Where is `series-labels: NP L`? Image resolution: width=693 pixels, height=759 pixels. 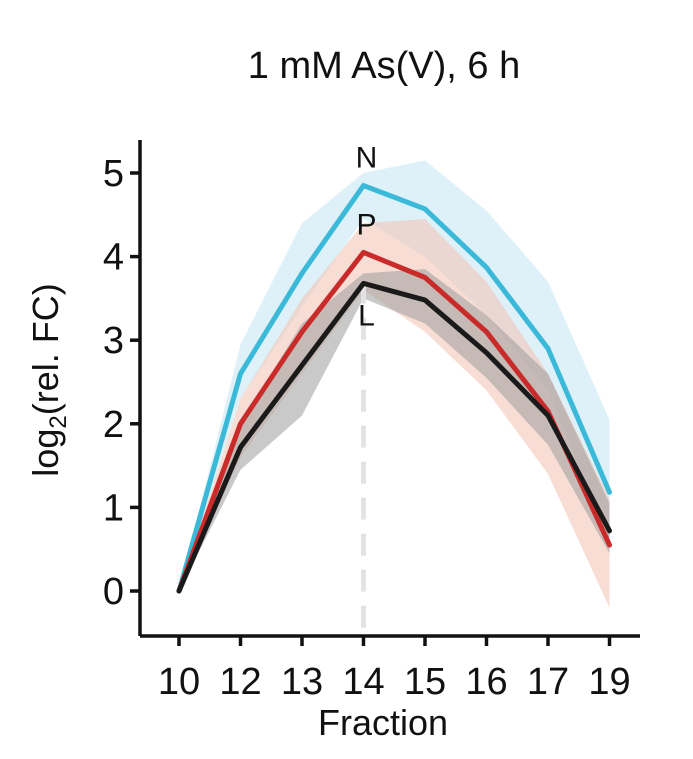 series-labels: NP L is located at coordinates (367, 237).